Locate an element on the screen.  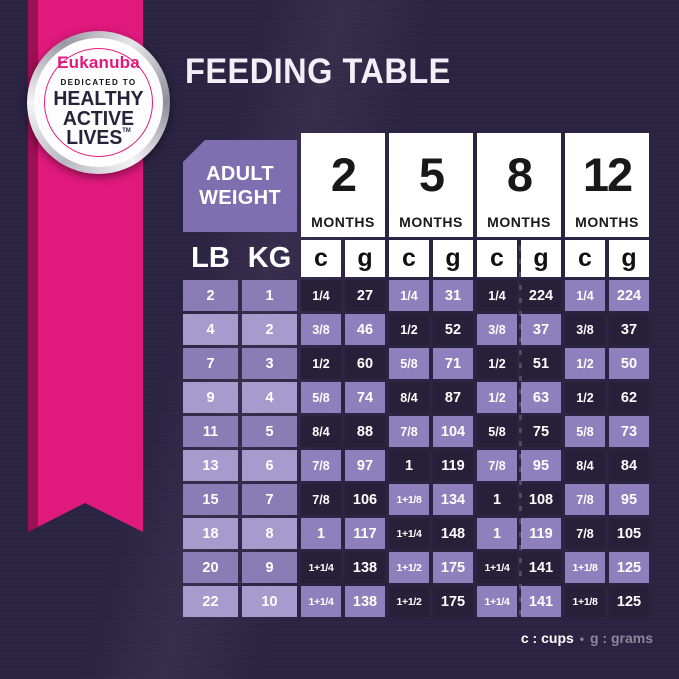
feeding-value-cell: 97 is located at coordinates (365, 465).